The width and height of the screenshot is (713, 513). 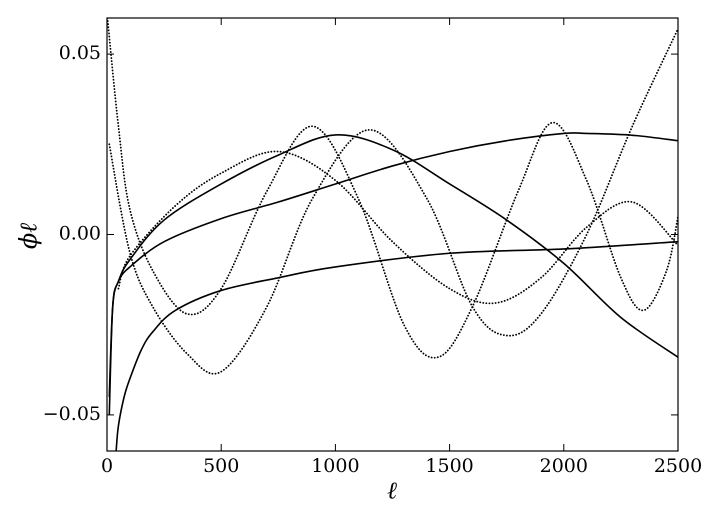 I want to click on x-tick-label: 2500, so click(x=678, y=466).